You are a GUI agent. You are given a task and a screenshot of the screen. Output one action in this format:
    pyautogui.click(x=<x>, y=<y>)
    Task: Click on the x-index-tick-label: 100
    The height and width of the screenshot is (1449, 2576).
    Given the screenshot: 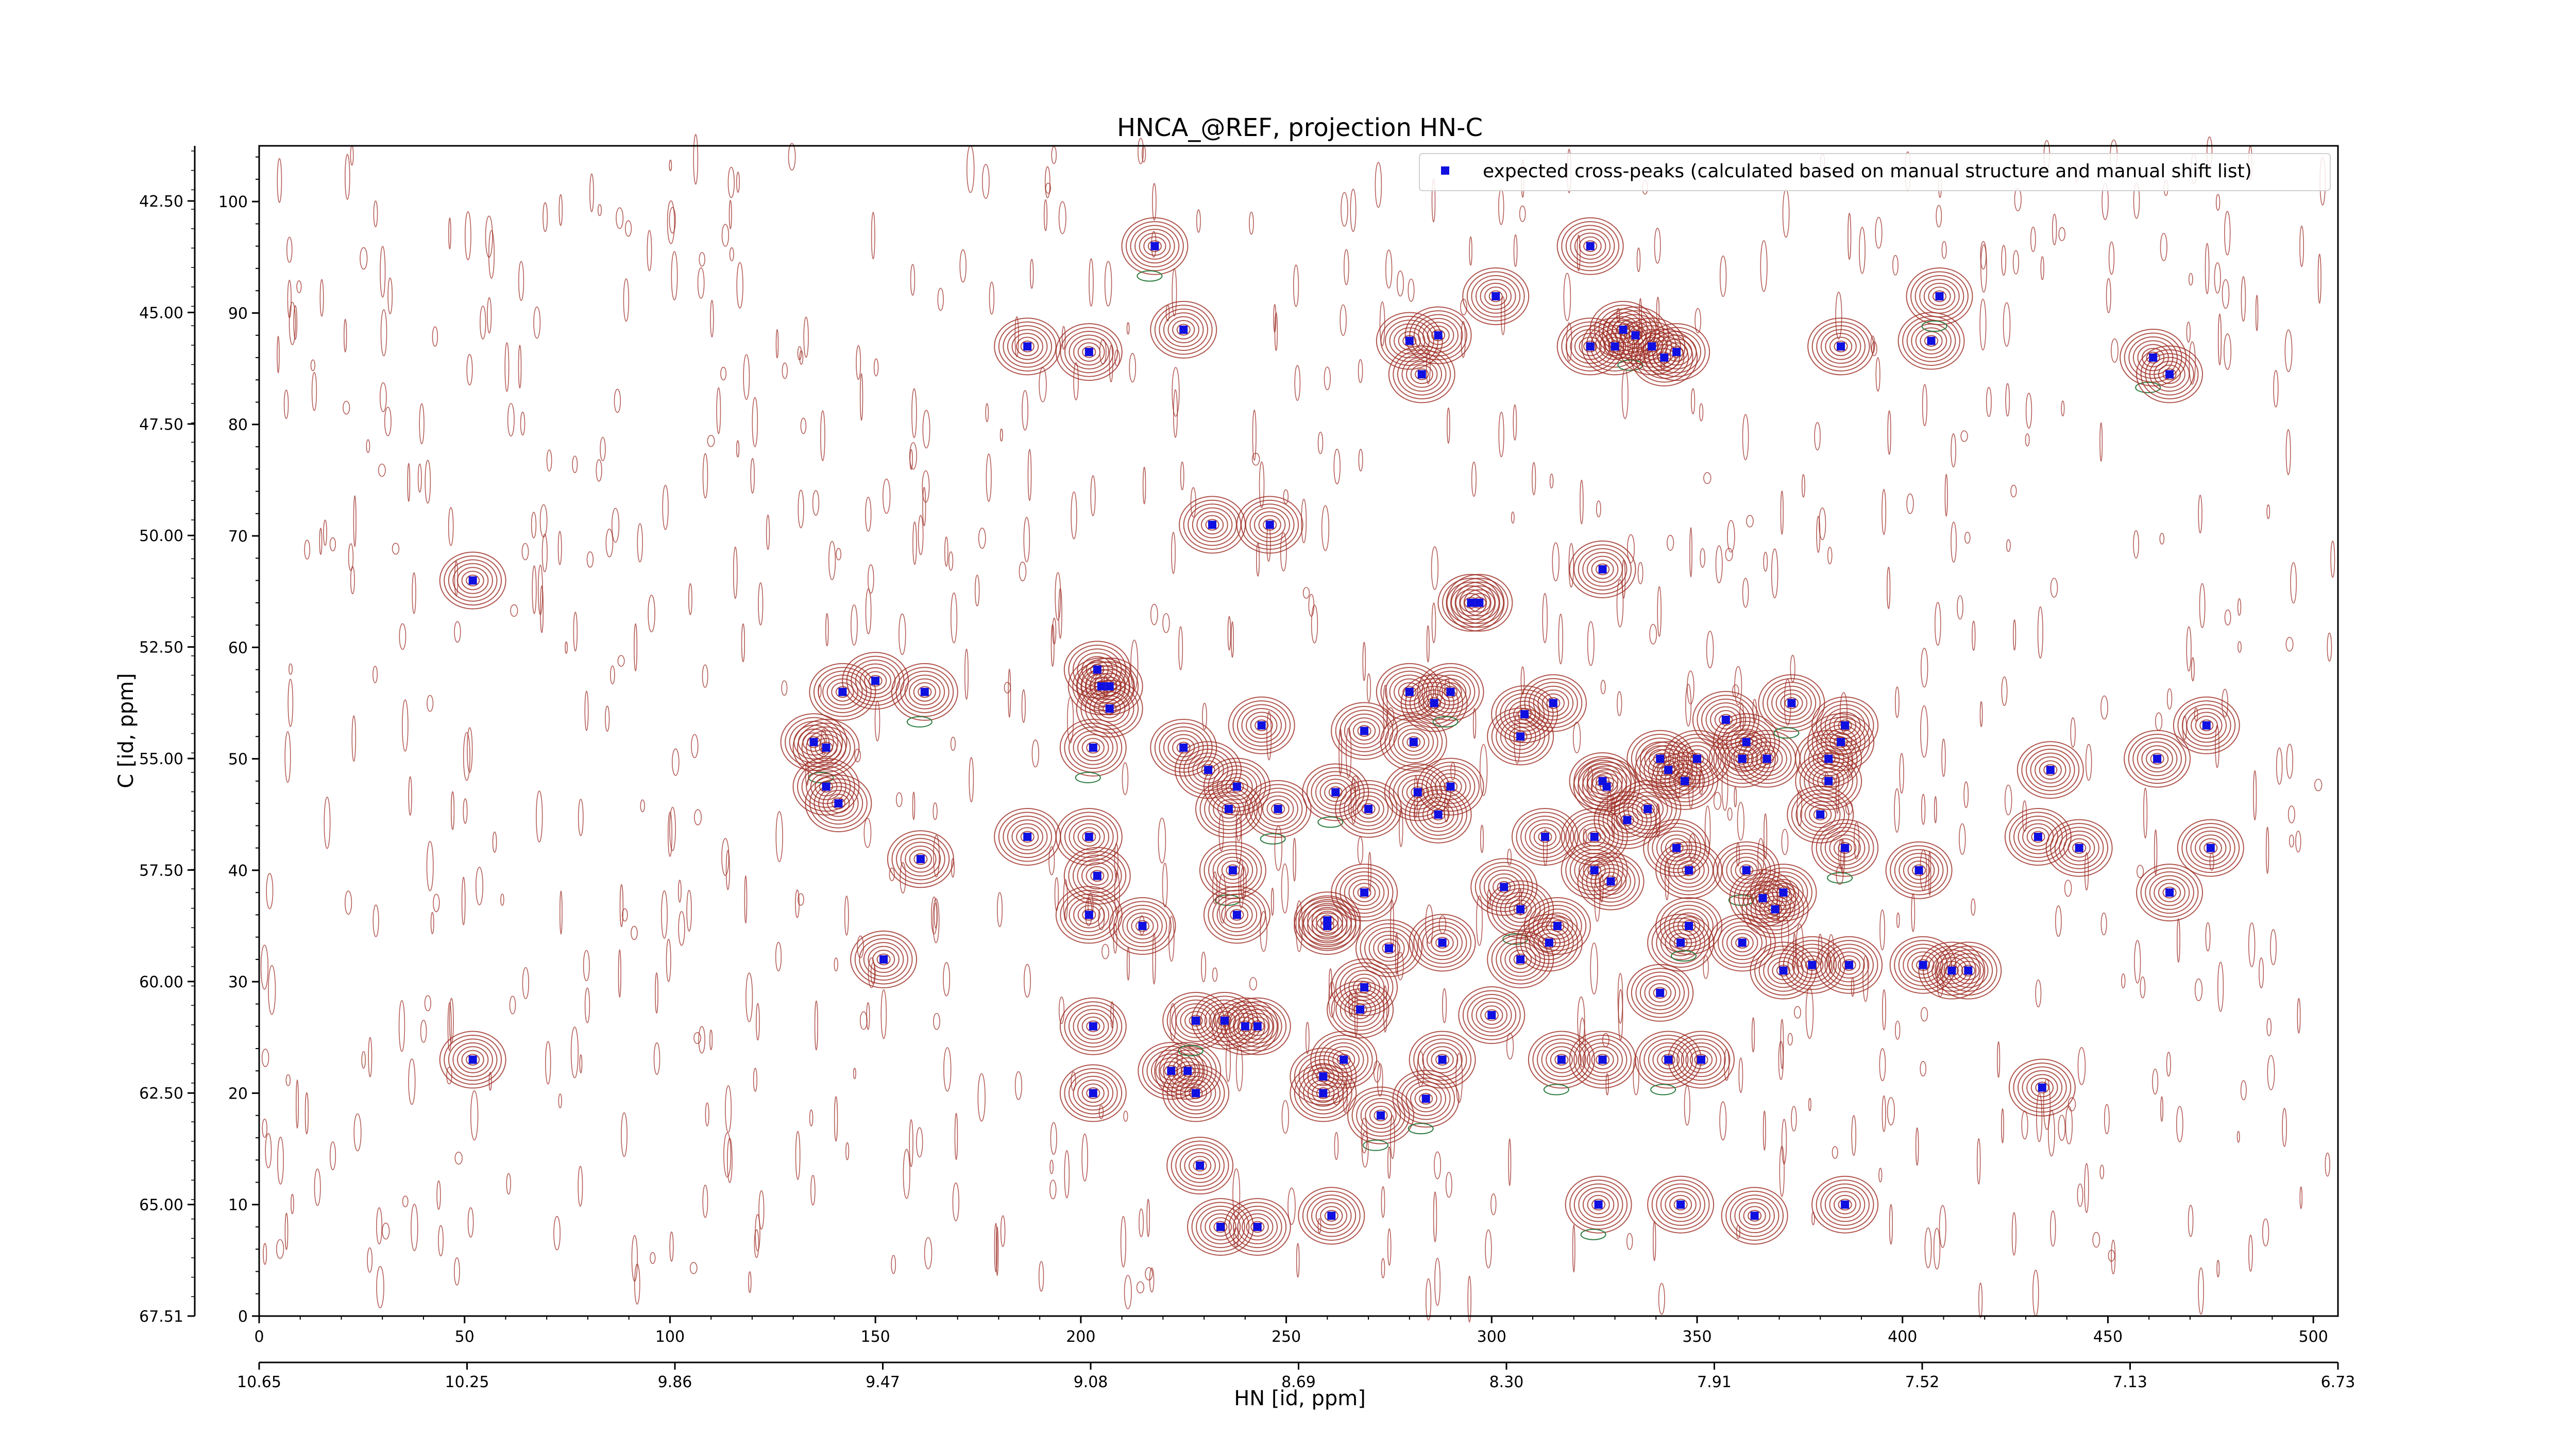 What is the action you would take?
    pyautogui.click(x=670, y=1337)
    